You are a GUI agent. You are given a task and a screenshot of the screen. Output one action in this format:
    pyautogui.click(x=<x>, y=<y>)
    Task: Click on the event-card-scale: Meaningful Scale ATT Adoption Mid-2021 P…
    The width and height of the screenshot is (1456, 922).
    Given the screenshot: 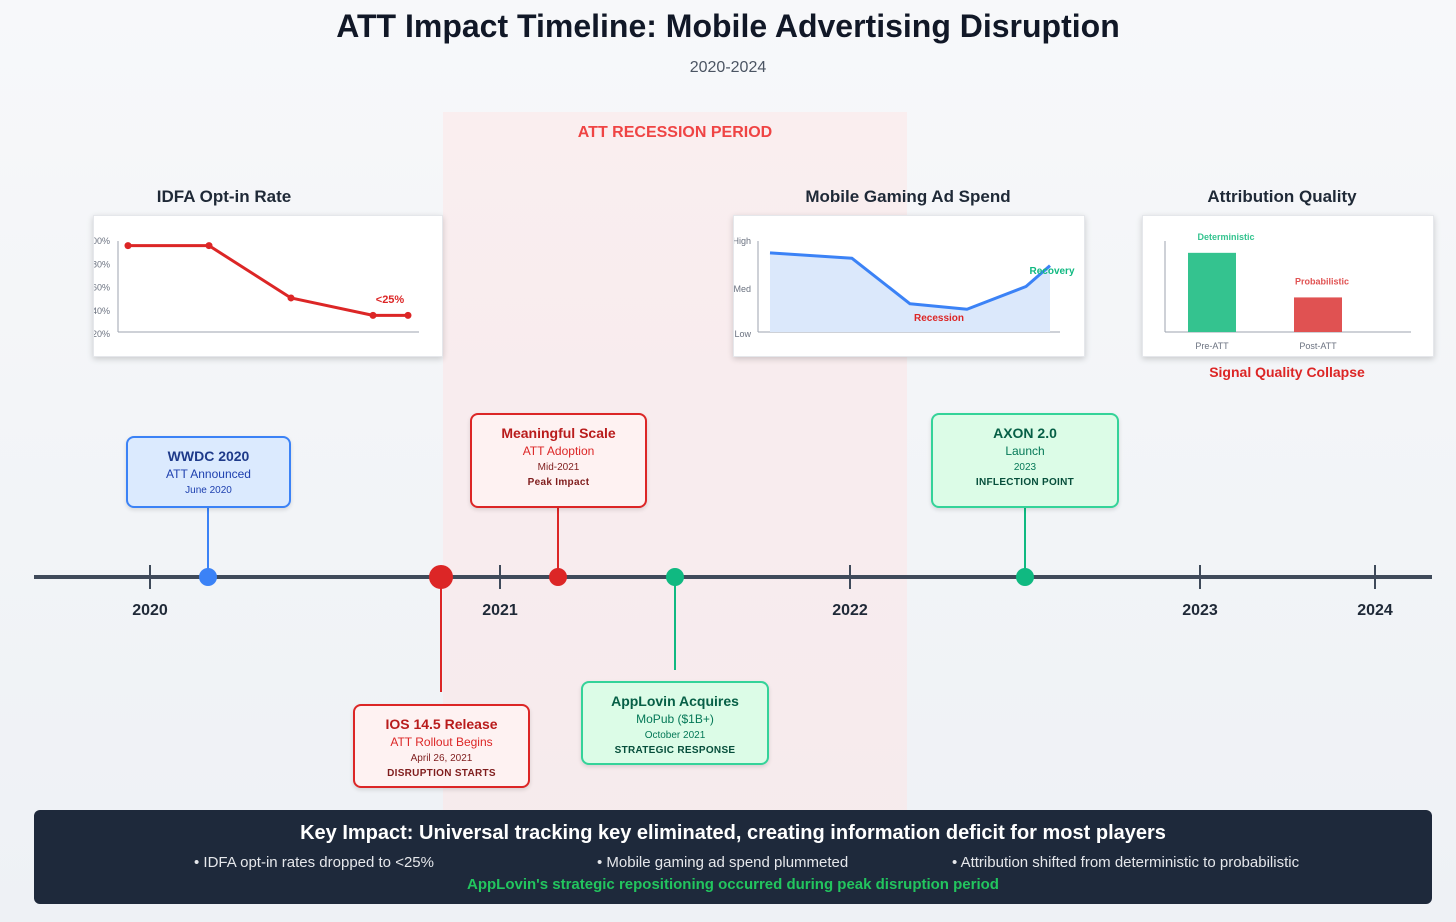 What is the action you would take?
    pyautogui.click(x=558, y=460)
    